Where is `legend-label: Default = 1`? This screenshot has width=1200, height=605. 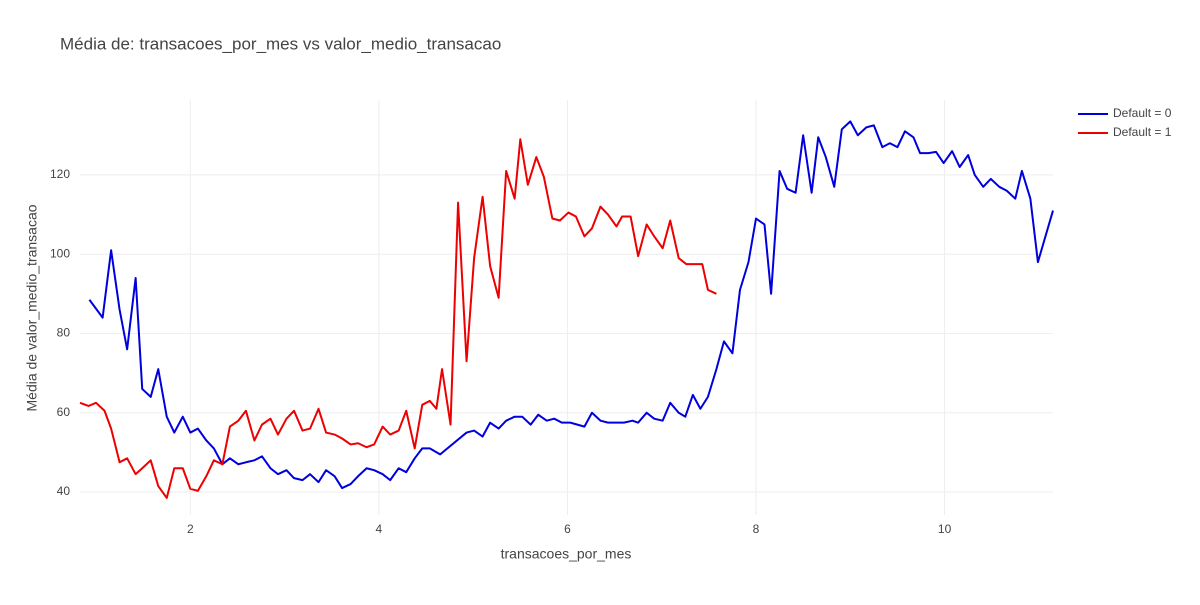
legend-label: Default = 1 is located at coordinates (1142, 132).